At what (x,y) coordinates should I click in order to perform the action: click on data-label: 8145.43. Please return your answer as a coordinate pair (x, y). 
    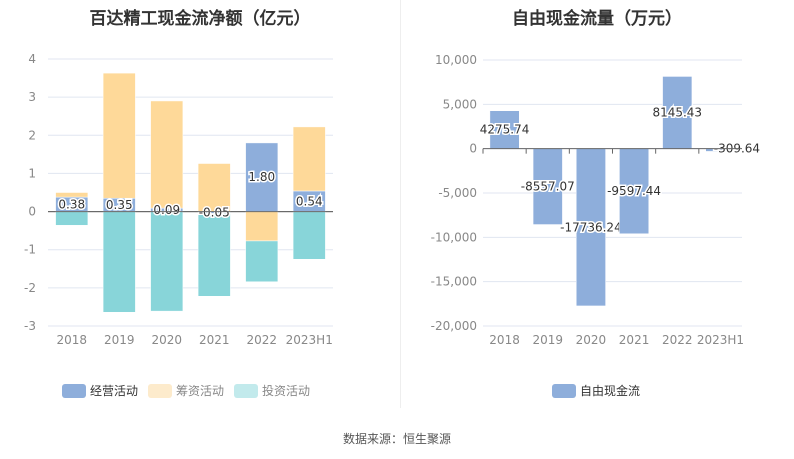
    Looking at the image, I should click on (677, 113).